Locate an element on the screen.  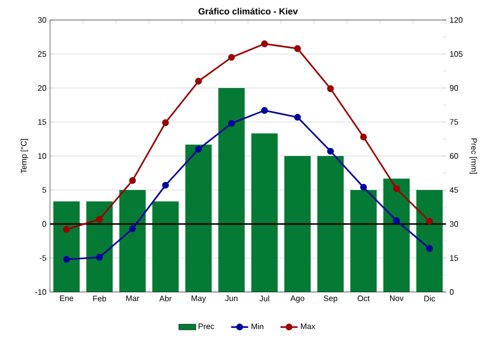
chart-title: Gráfico climático - Kiev is located at coordinates (248, 11).